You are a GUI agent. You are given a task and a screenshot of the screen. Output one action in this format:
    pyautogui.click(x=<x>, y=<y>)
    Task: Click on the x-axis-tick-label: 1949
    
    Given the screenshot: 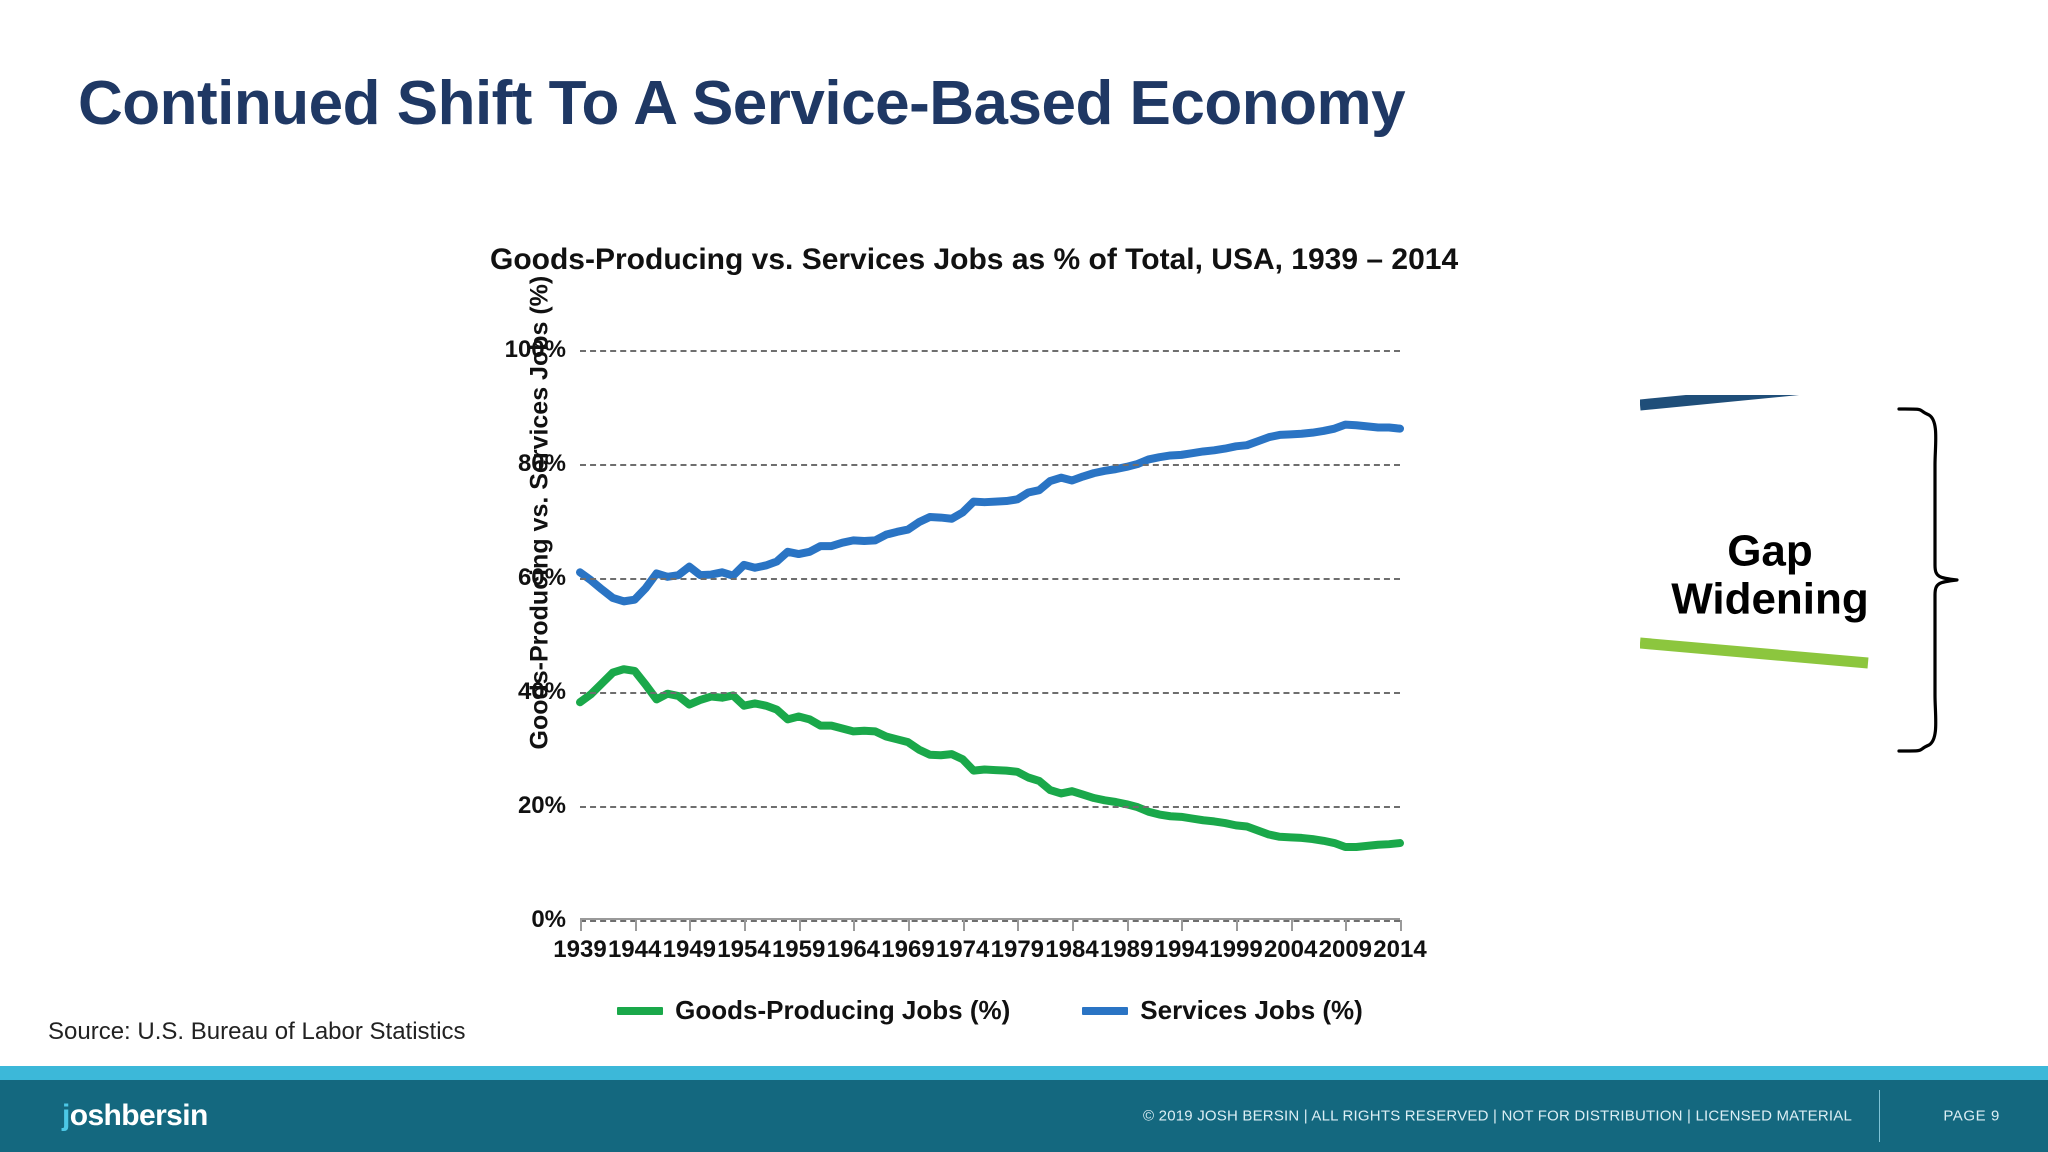 What is the action you would take?
    pyautogui.click(x=689, y=949)
    